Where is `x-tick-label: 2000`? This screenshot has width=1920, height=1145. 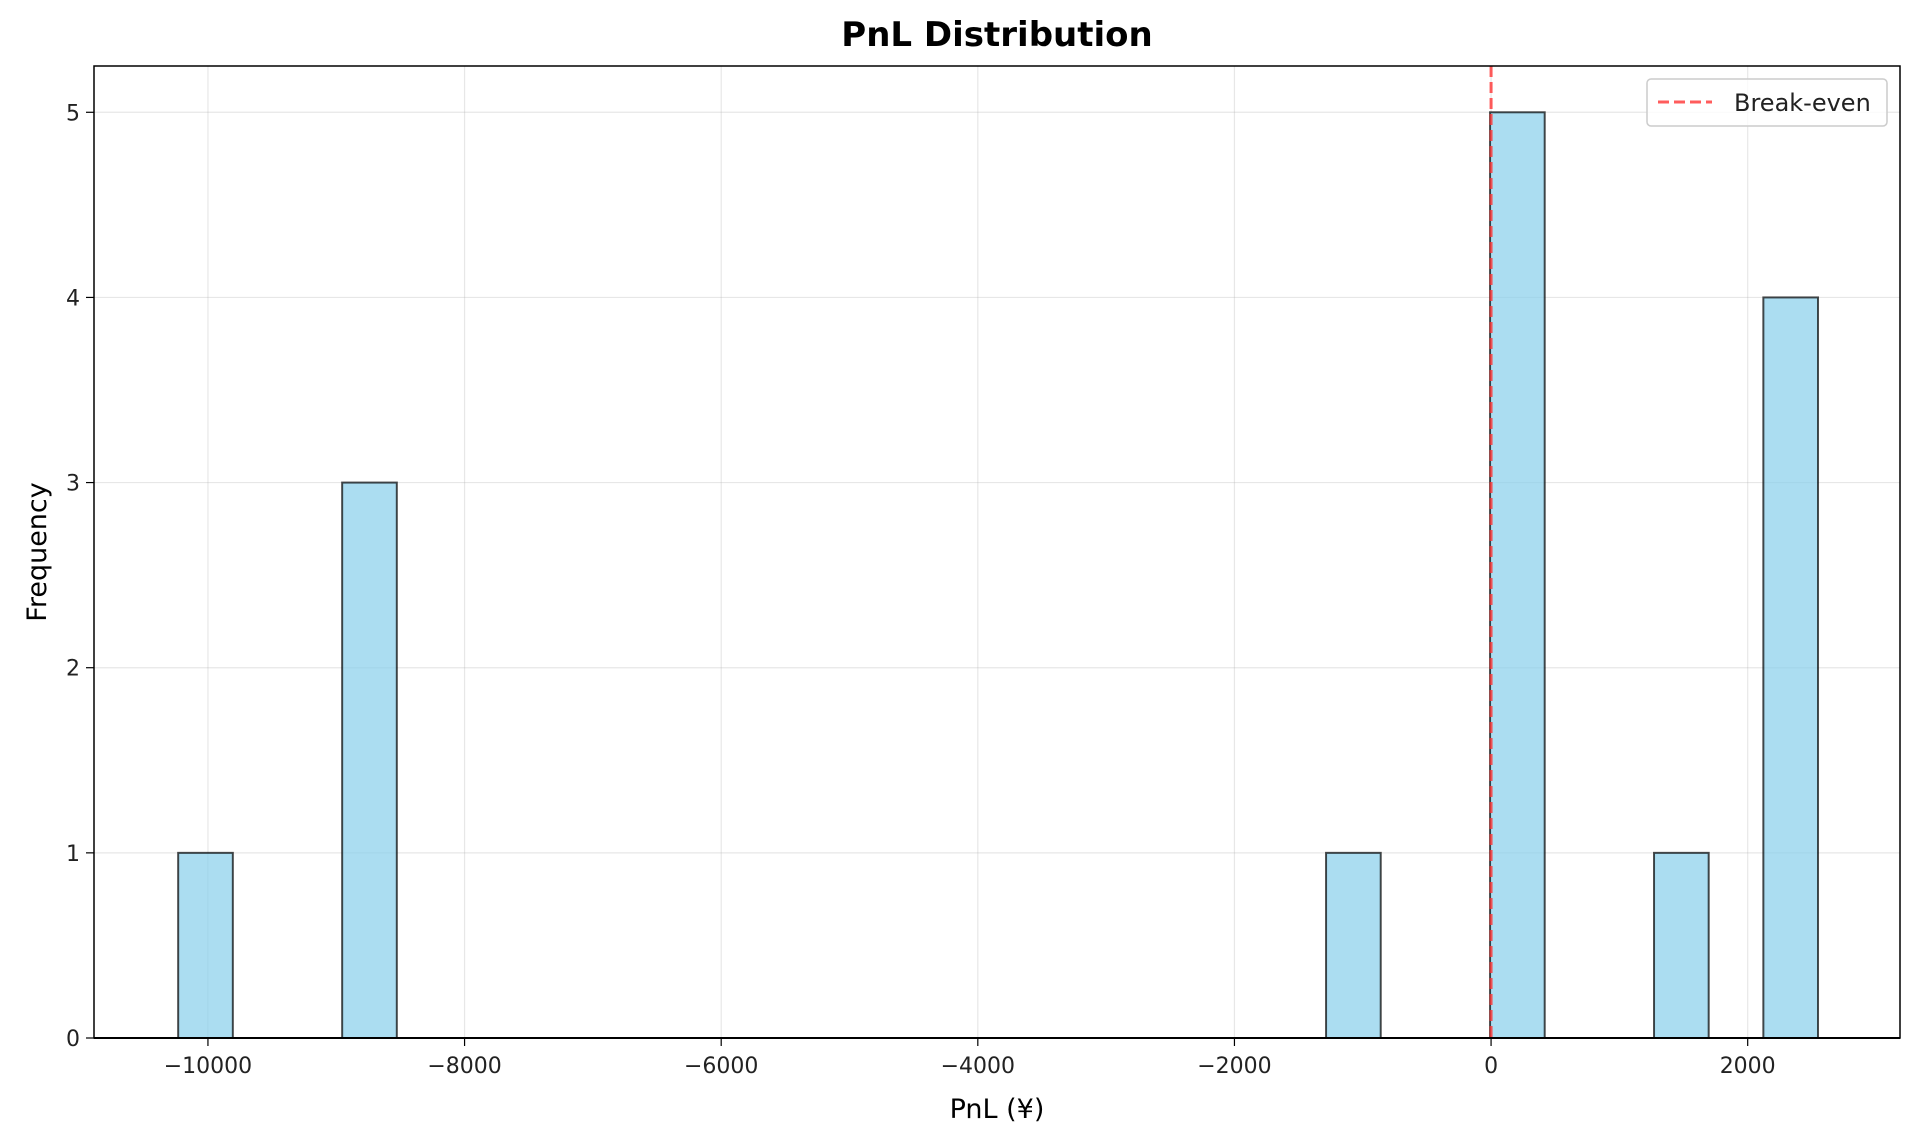
x-tick-label: 2000 is located at coordinates (1748, 1066).